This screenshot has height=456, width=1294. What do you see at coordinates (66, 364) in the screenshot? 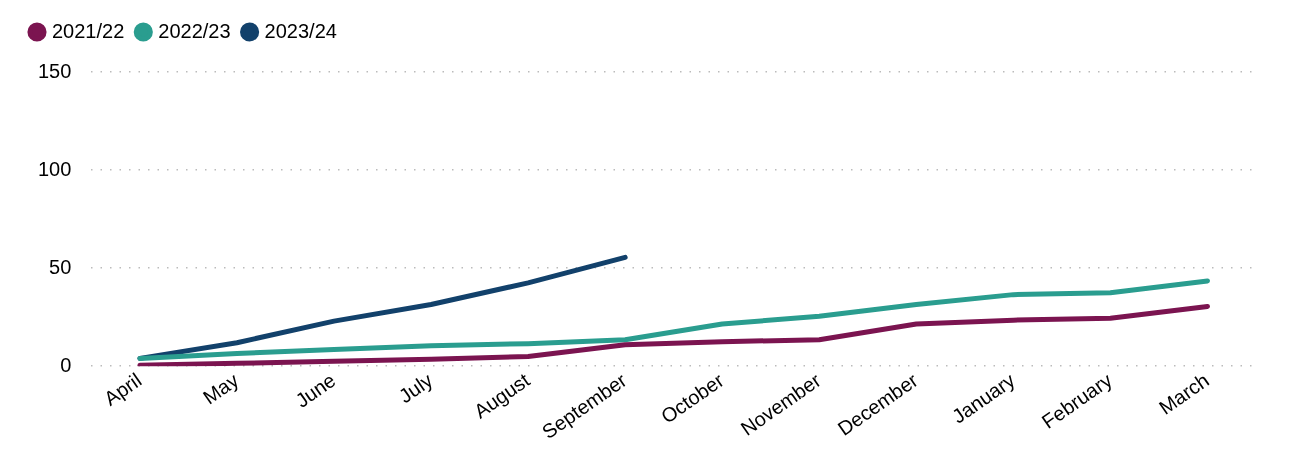
I see `y-tick-label: 0` at bounding box center [66, 364].